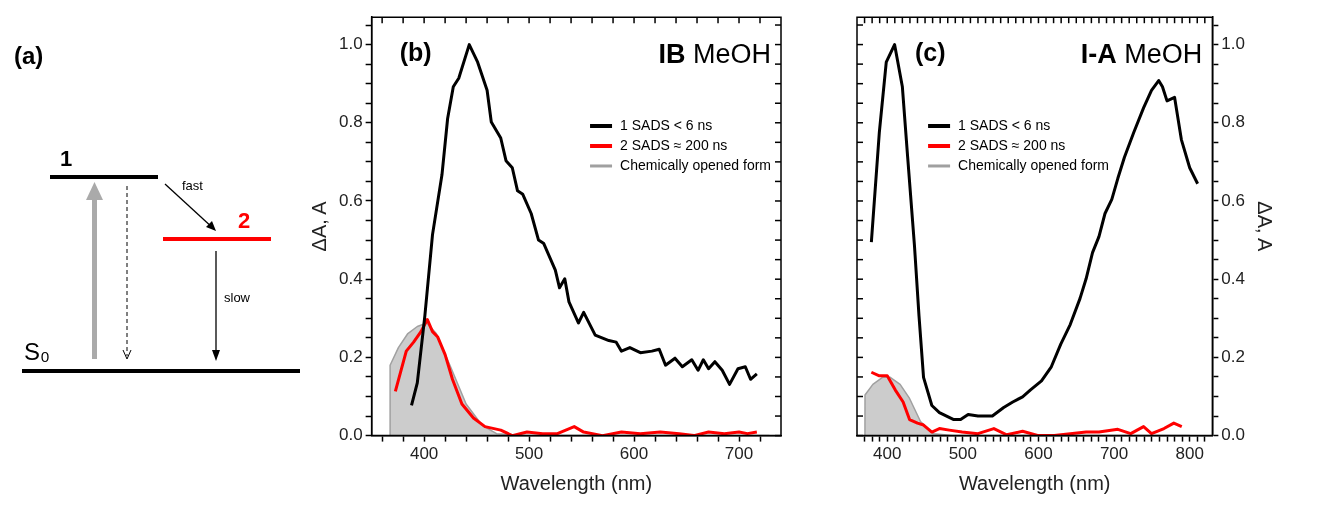  Describe the element at coordinates (193, 185) in the screenshot. I see `text: fast` at that location.